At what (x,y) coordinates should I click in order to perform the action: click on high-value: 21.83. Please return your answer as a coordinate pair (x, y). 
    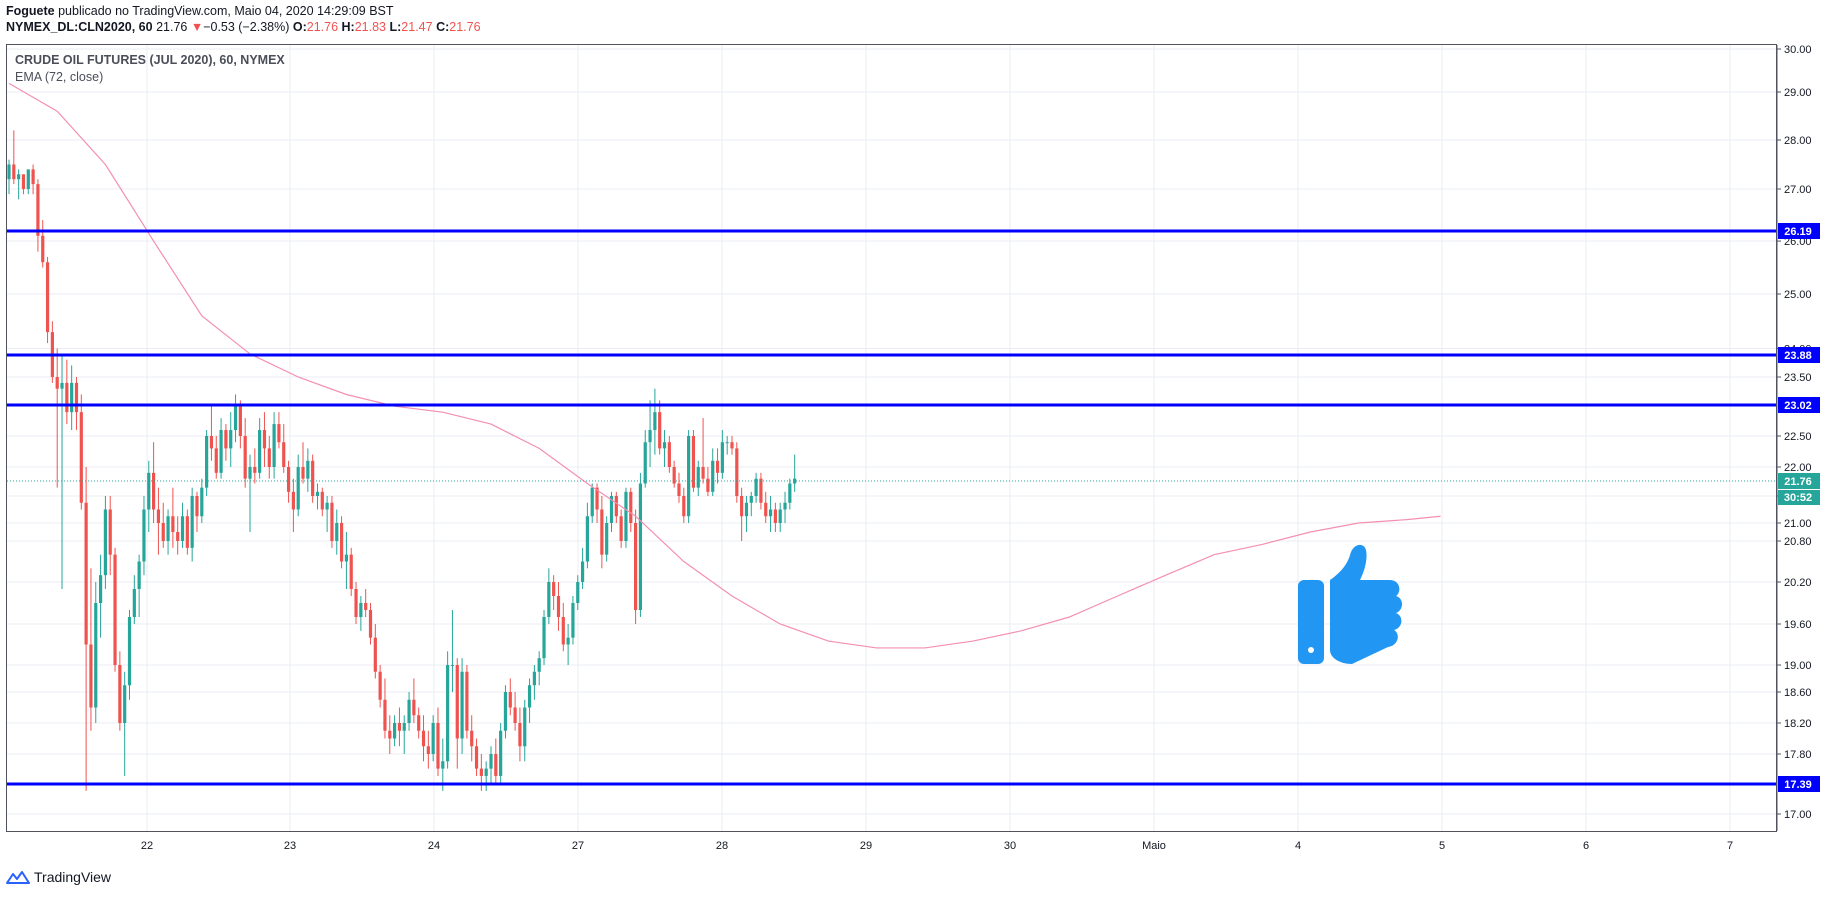
    Looking at the image, I should click on (370, 27).